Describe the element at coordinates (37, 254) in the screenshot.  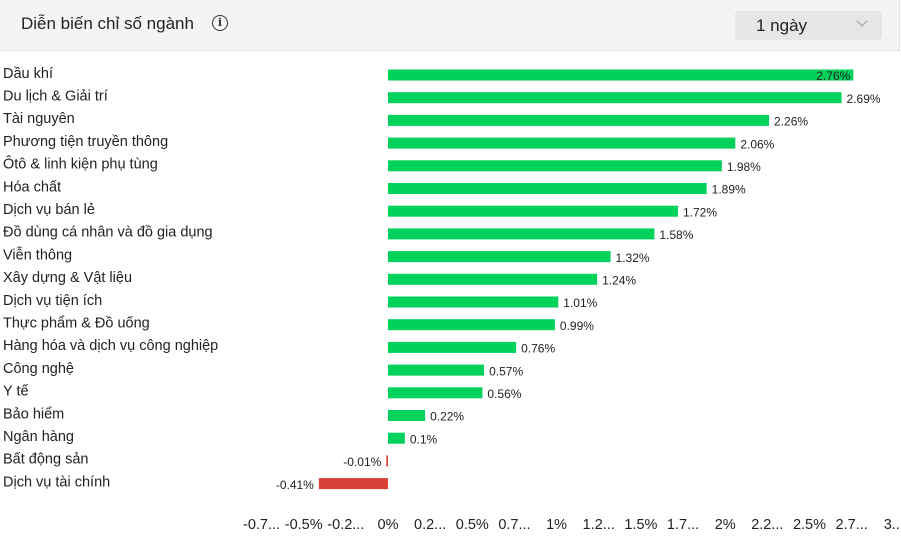
I see `category-label: Viễn thông` at that location.